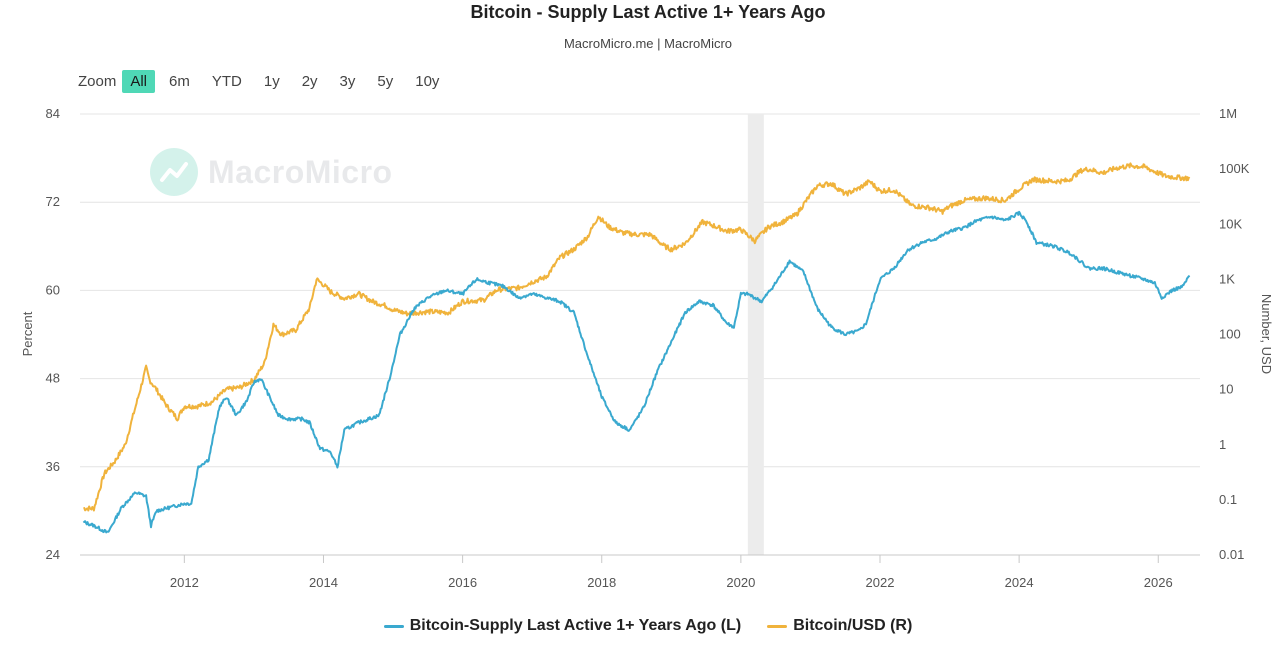 The height and width of the screenshot is (648, 1276). I want to click on y-left-tick-label: 24, so click(53, 554).